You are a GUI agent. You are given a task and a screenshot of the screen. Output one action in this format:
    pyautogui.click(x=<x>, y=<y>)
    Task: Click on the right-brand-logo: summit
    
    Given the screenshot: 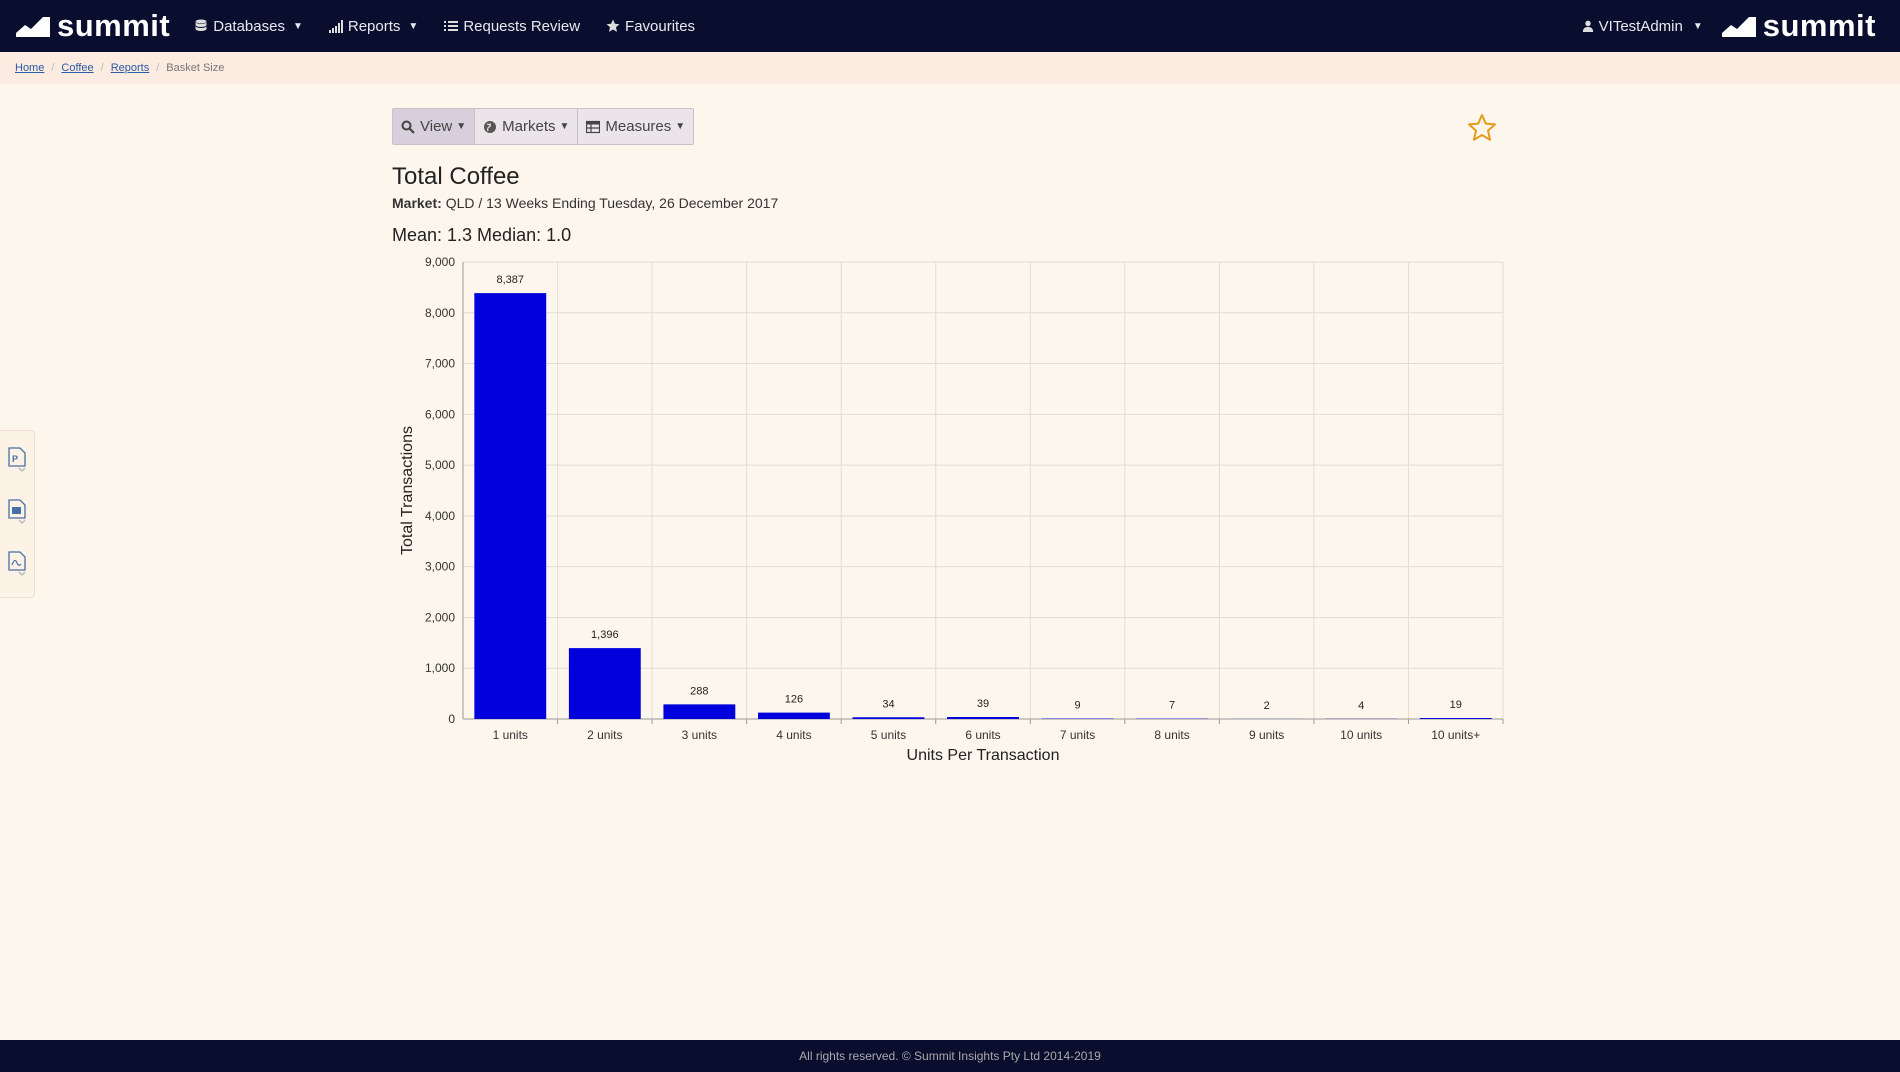 What is the action you would take?
    pyautogui.click(x=1798, y=26)
    